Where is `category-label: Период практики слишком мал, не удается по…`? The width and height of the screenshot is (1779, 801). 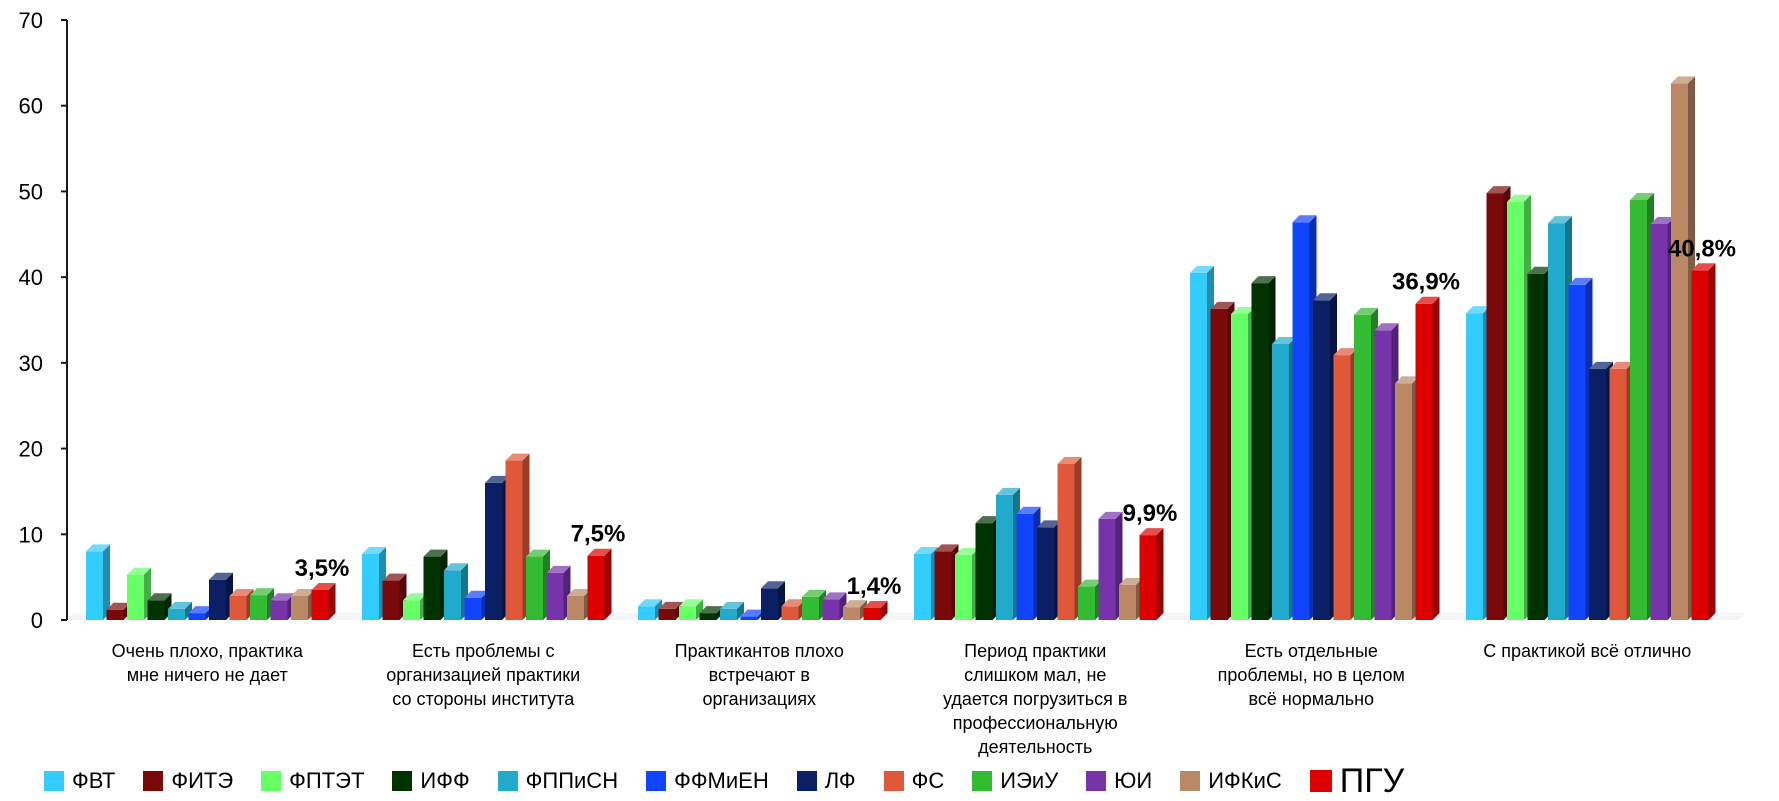
category-label: Период практики слишком мал, не удается по… is located at coordinates (1035, 699).